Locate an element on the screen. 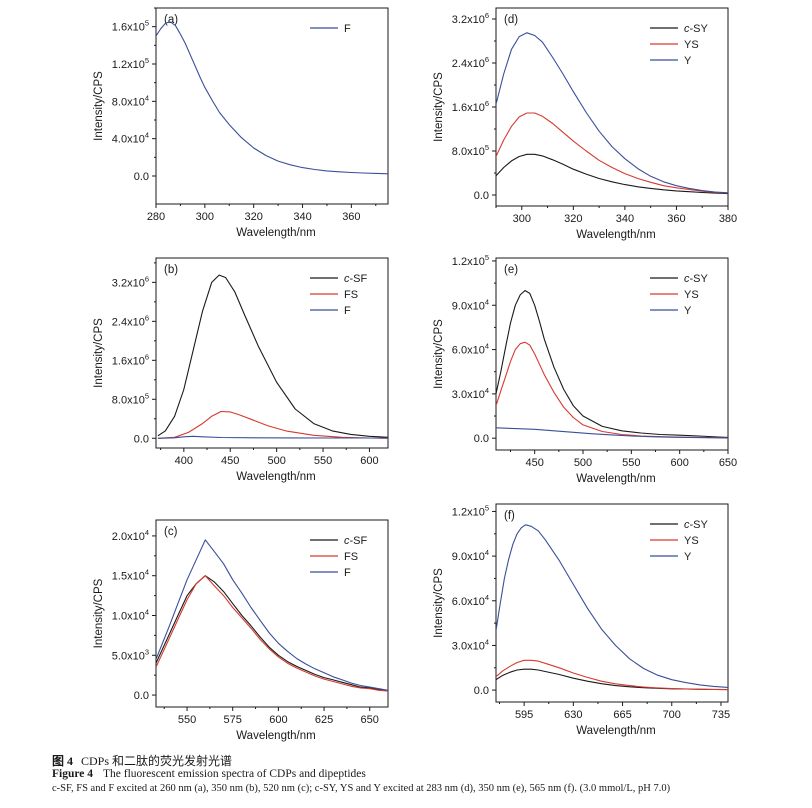 The width and height of the screenshot is (812, 808). chart-a-ytick-label: 1.2x10⁵ is located at coordinates (130, 63).